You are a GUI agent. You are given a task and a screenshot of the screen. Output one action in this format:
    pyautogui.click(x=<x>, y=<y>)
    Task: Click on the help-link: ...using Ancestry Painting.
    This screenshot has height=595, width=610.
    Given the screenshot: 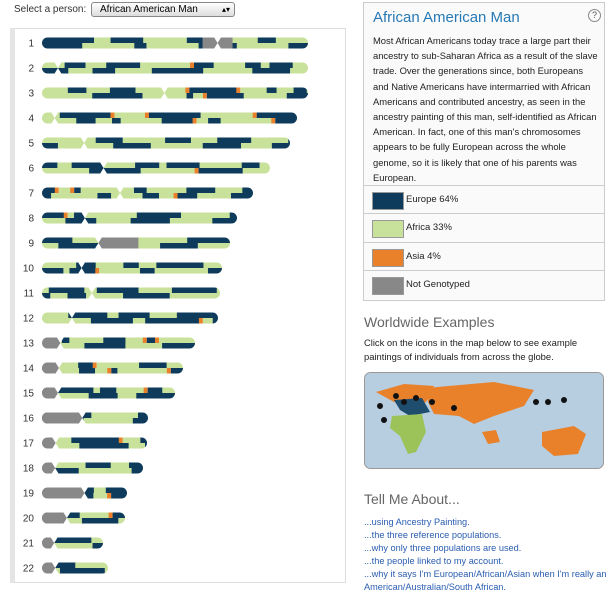 What is the action you would take?
    pyautogui.click(x=417, y=522)
    